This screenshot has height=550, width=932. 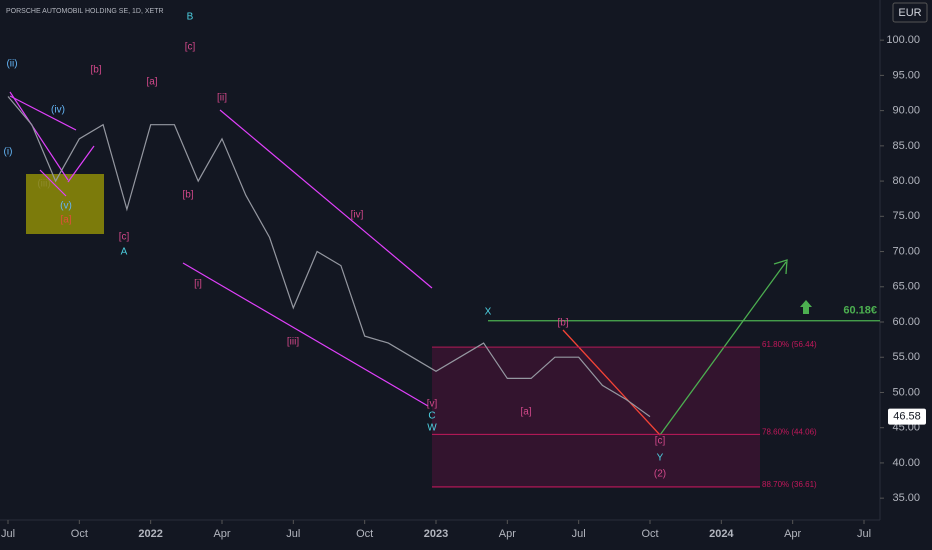 I want to click on channel-lower, so click(x=305, y=334).